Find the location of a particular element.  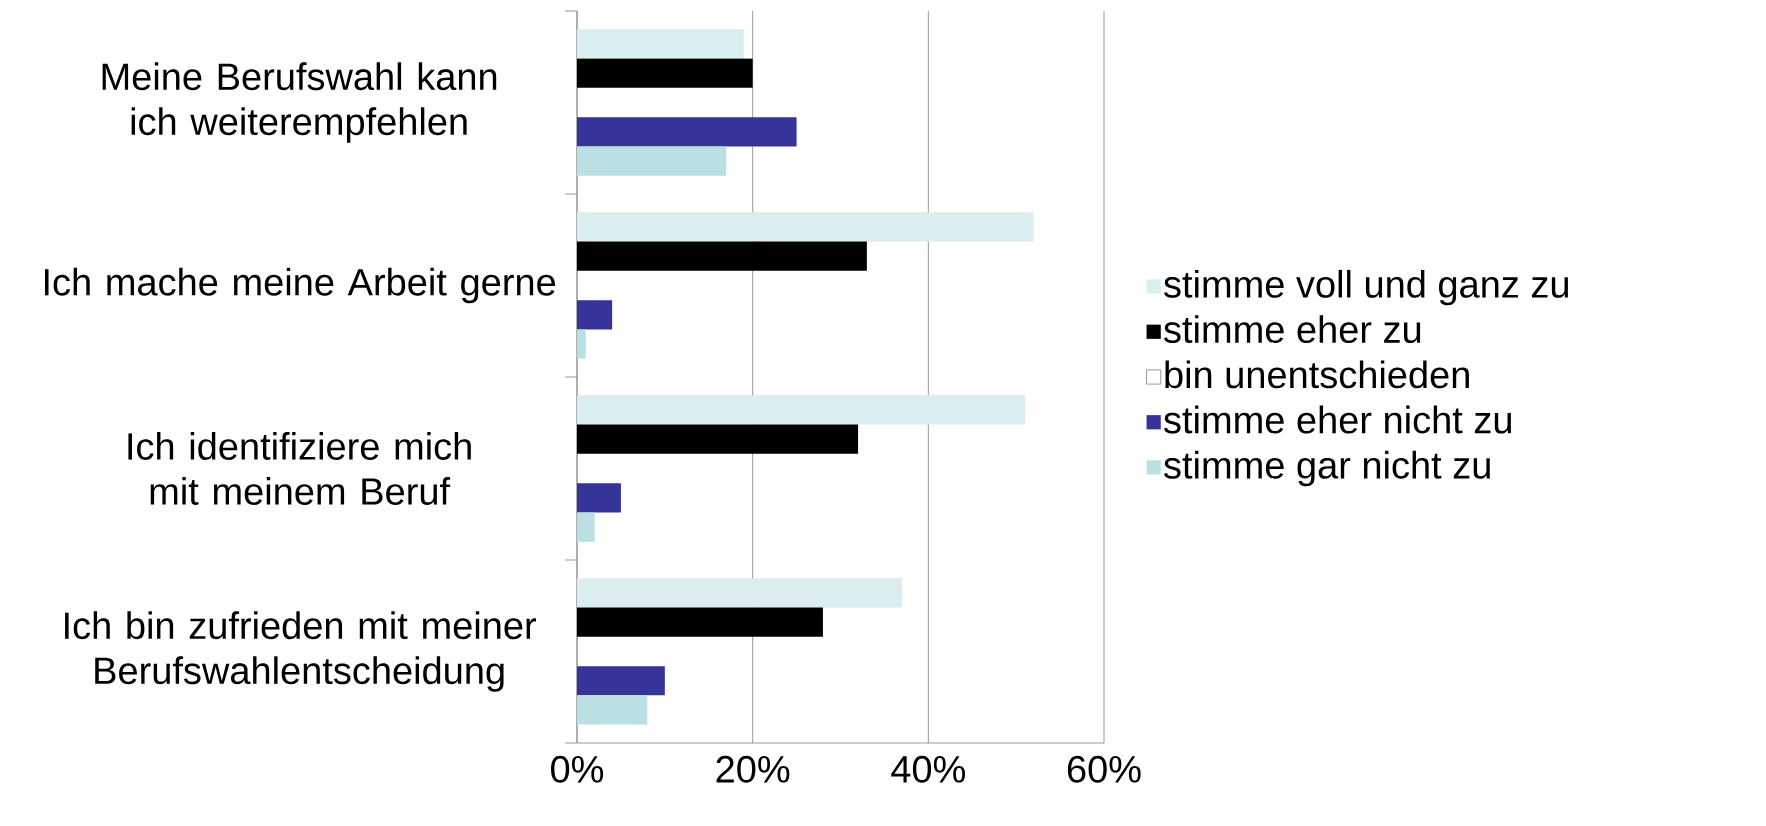

legend-label: stimme eher nicht zu is located at coordinates (1337, 419).